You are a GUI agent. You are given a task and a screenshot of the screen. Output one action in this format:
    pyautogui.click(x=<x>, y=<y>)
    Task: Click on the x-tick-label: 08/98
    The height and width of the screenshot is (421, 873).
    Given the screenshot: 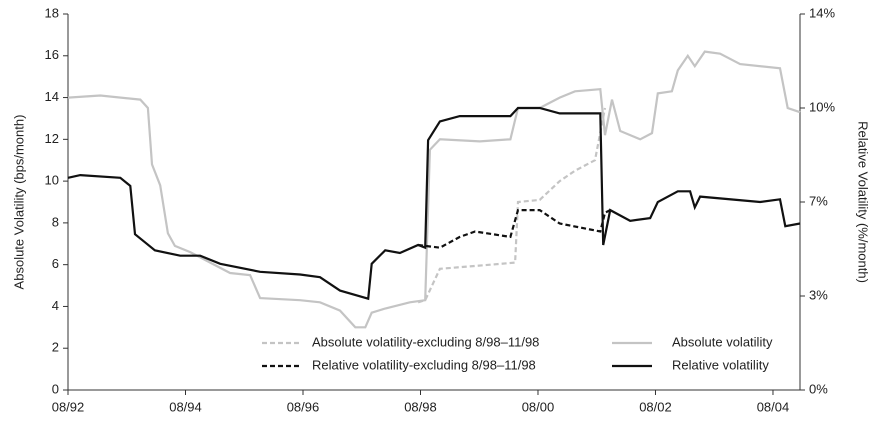 What is the action you would take?
    pyautogui.click(x=420, y=406)
    